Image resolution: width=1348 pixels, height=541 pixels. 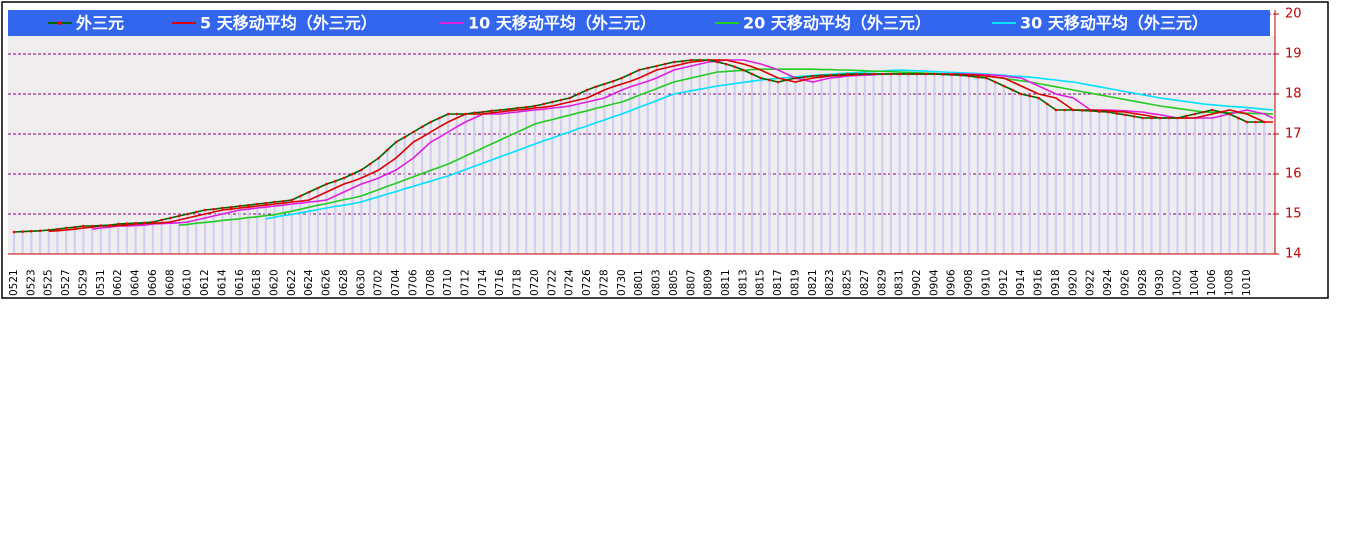 I want to click on x-tick-label: 0831, so click(x=900, y=282).